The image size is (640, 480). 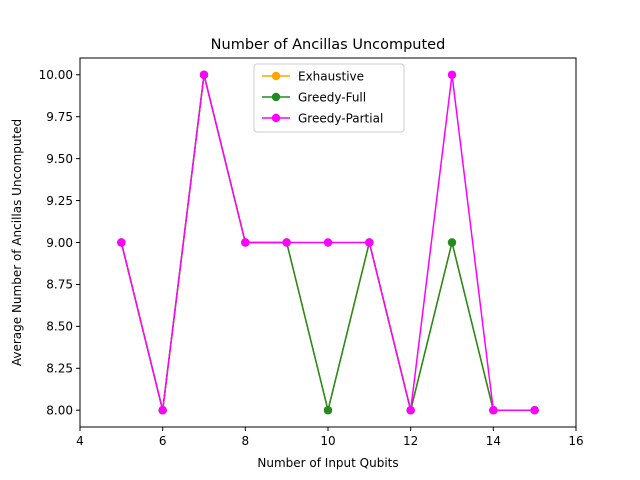 What do you see at coordinates (163, 441) in the screenshot?
I see `x-tick-label: 6` at bounding box center [163, 441].